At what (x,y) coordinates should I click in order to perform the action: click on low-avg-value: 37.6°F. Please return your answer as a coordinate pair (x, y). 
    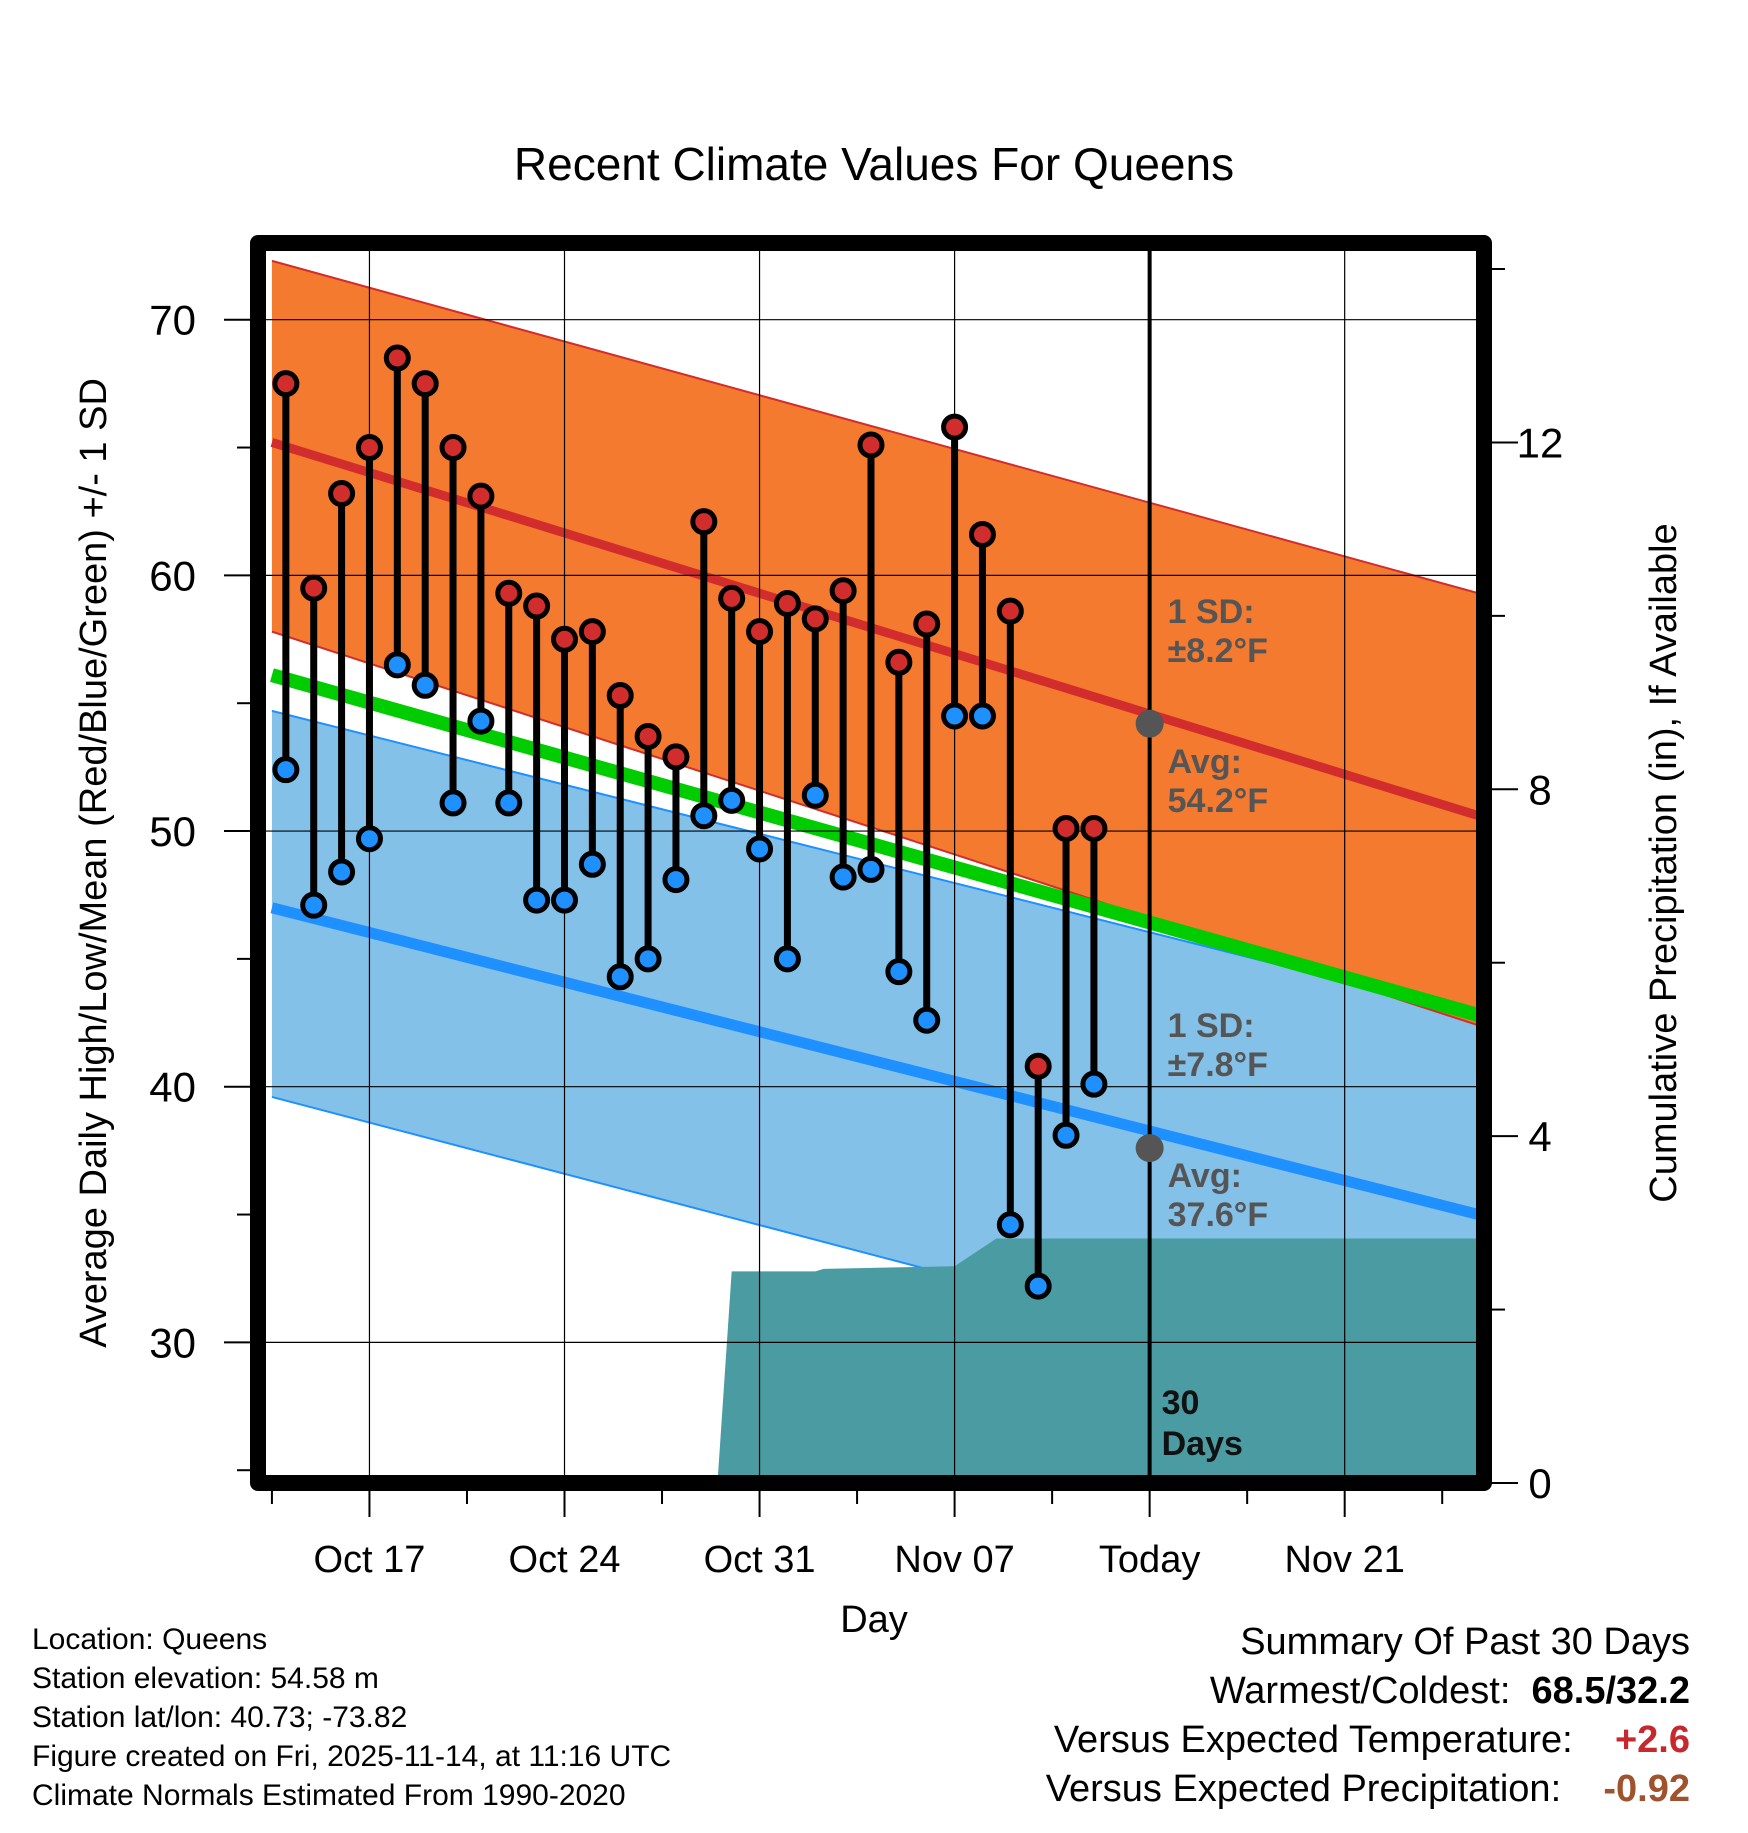
    Looking at the image, I should click on (1218, 1215).